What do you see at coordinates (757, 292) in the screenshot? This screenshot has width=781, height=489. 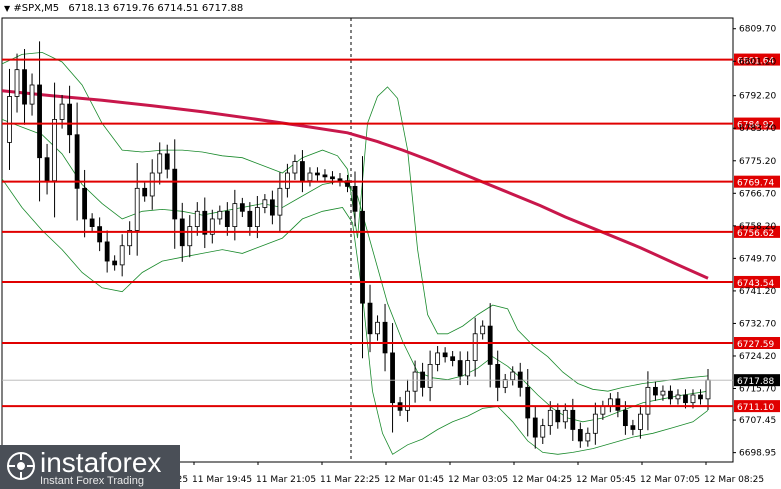 I see `price-tick-label: 6741.20` at bounding box center [757, 292].